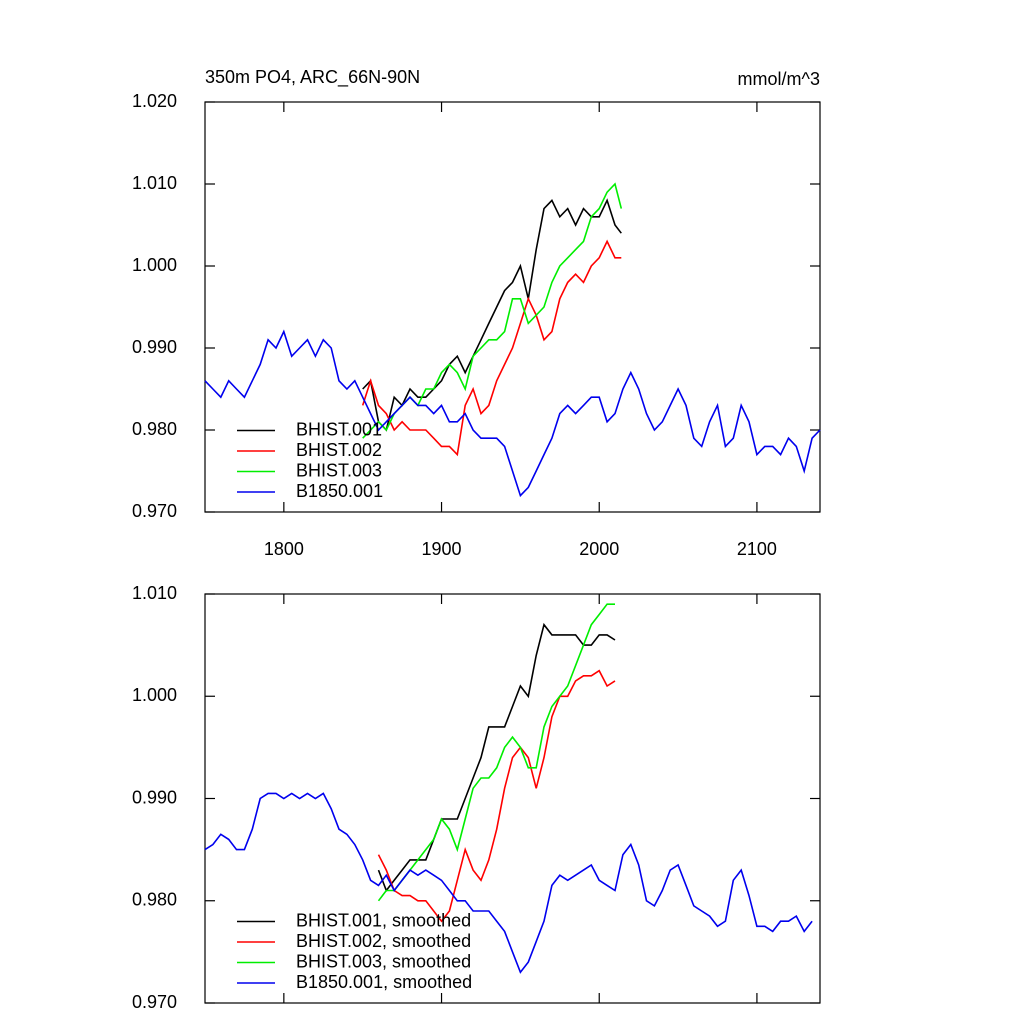  Describe the element at coordinates (339, 470) in the screenshot. I see `legend-label: BHIST.003` at that location.